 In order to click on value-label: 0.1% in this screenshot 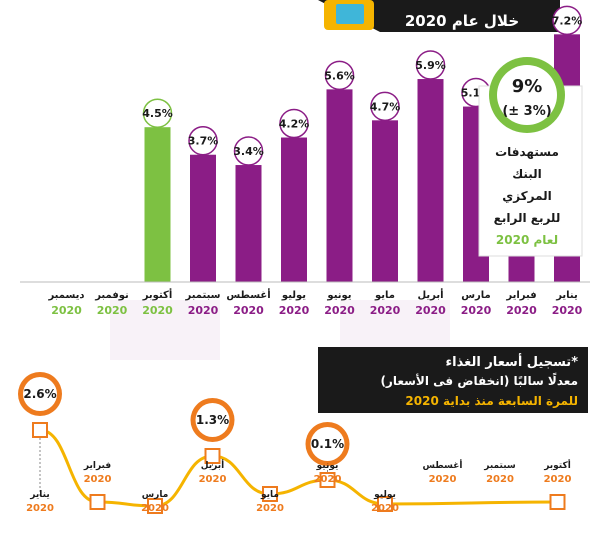, I will do `click(327, 444)`.